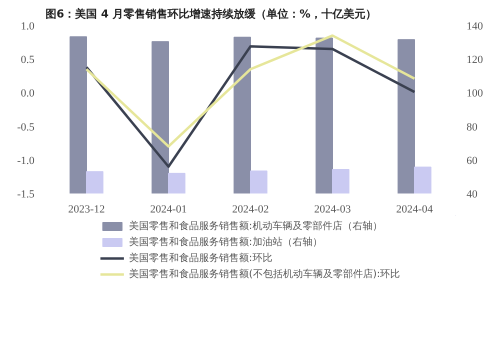 Image resolution: width=500 pixels, height=341 pixels. What do you see at coordinates (27, 60) in the screenshot?
I see `y-tick-label: 0.5` at bounding box center [27, 60].